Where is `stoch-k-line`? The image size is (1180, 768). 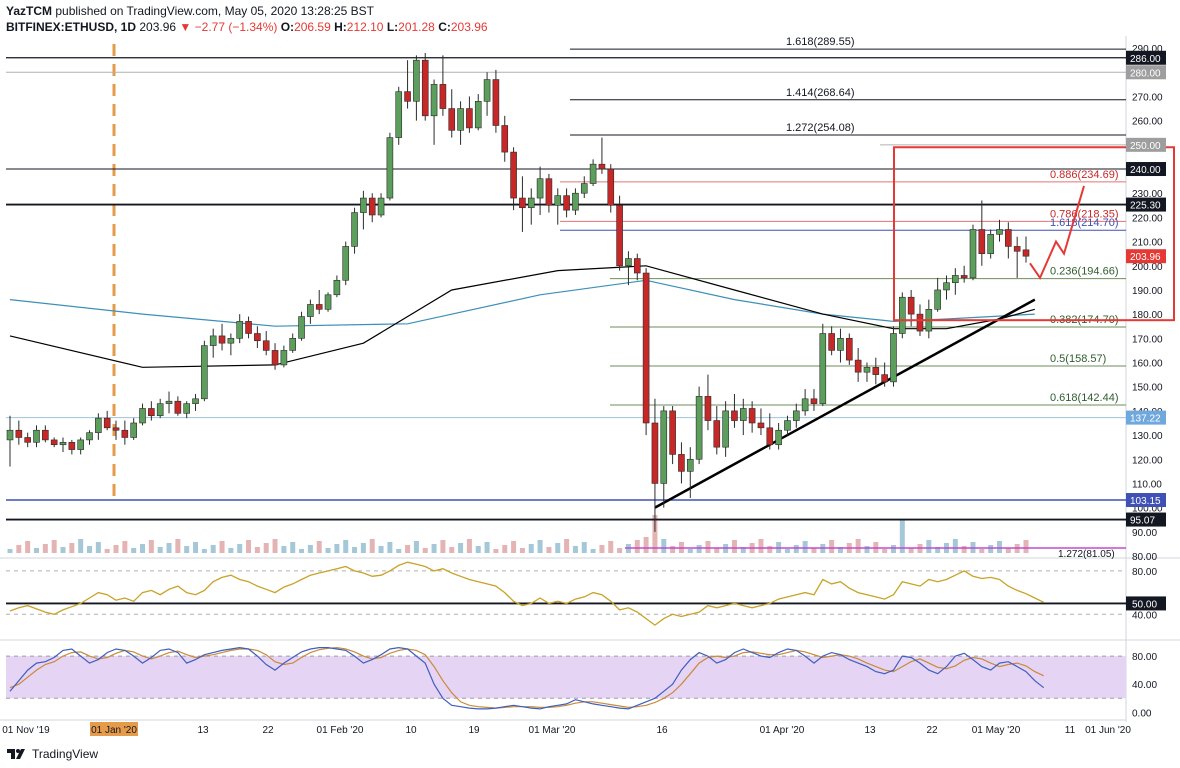
stoch-k-line is located at coordinates (527, 678).